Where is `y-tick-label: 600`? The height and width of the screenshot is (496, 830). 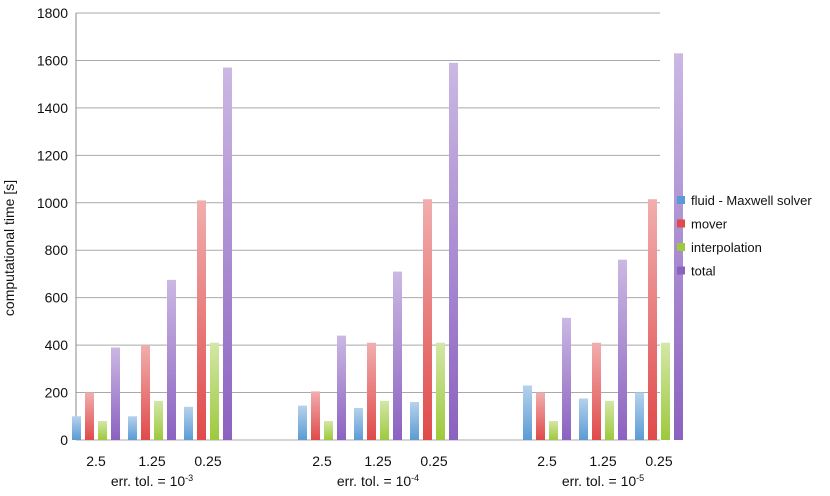
y-tick-label: 600 is located at coordinates (57, 298).